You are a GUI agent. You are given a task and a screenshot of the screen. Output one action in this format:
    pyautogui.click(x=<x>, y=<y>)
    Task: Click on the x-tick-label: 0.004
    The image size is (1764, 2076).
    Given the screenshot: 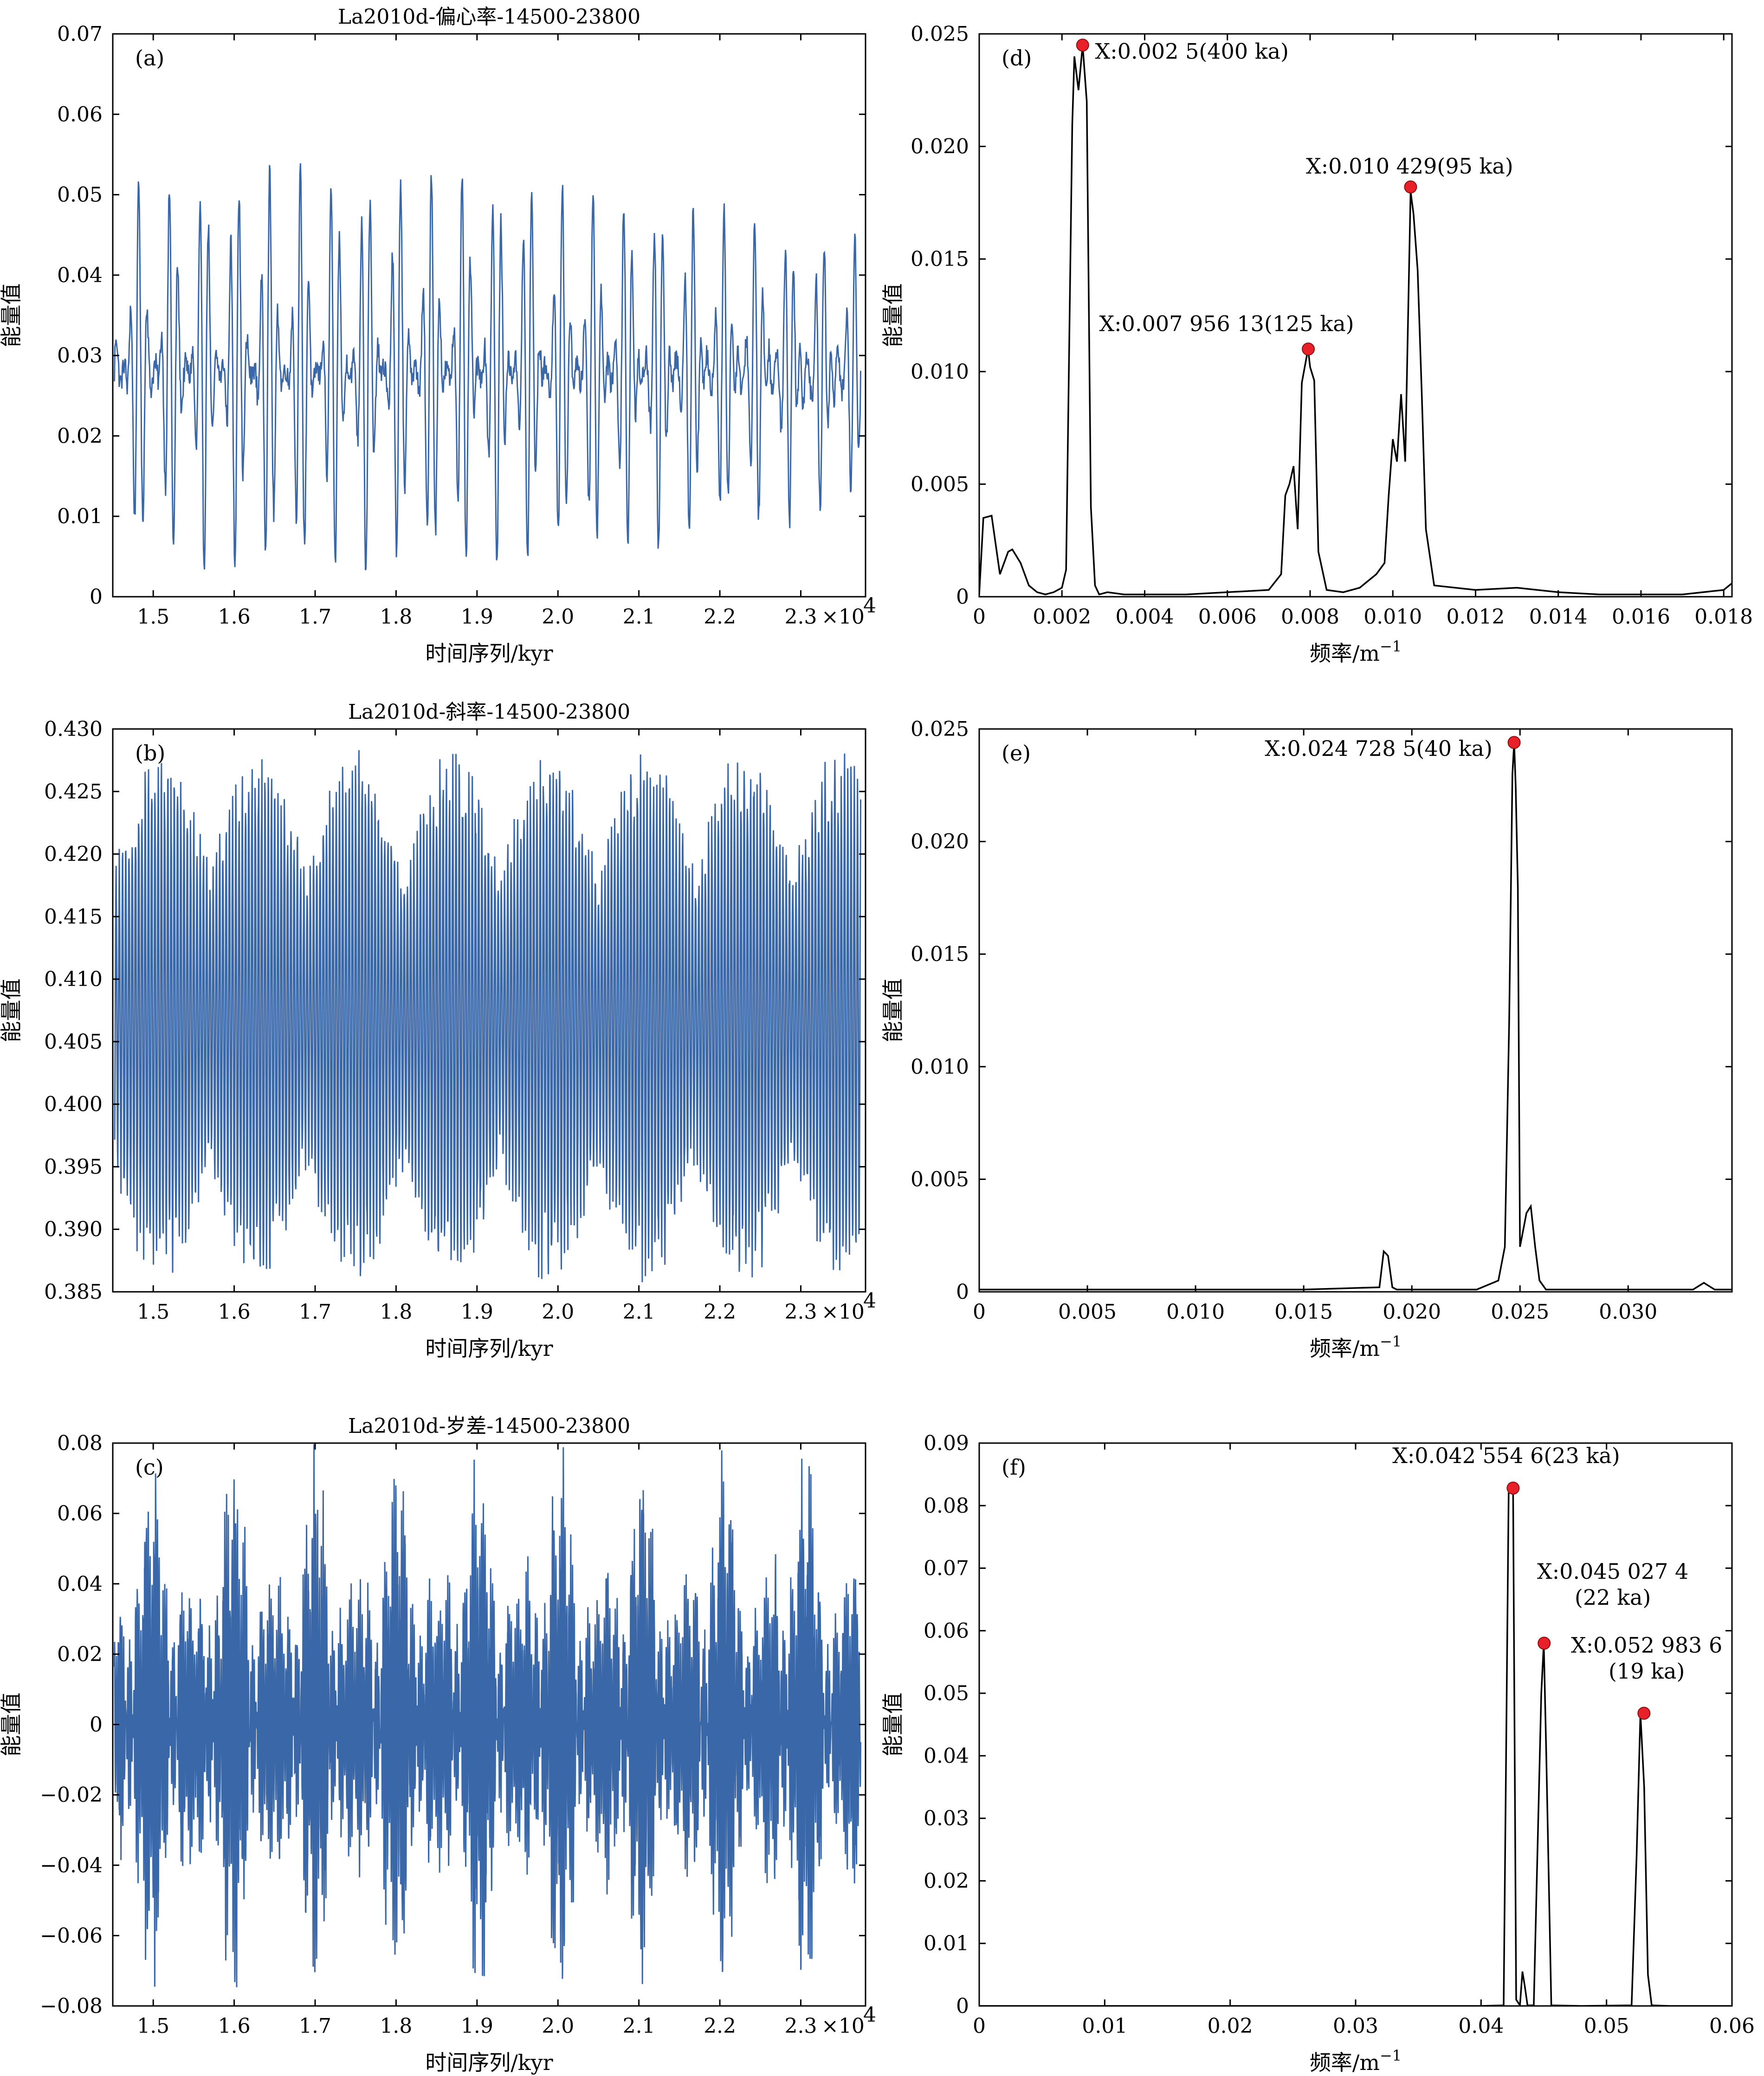 What is the action you would take?
    pyautogui.click(x=1144, y=617)
    